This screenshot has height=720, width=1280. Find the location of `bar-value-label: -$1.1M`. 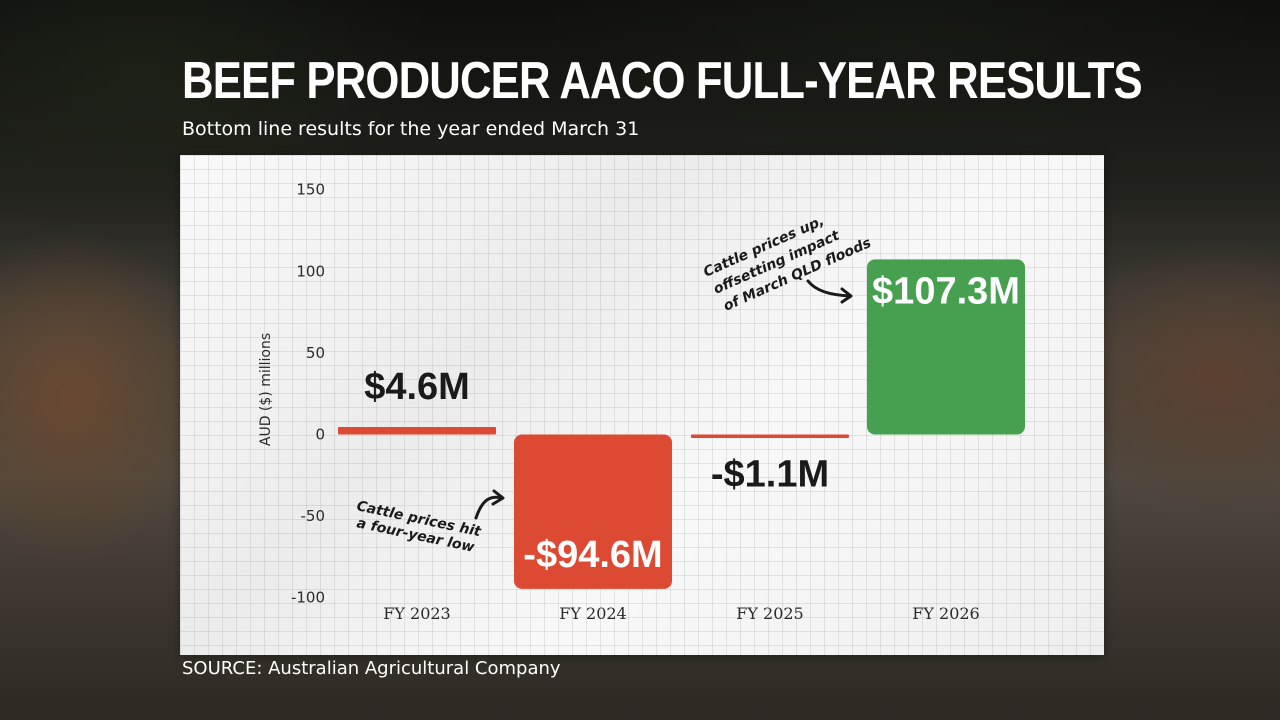

bar-value-label: -$1.1M is located at coordinates (770, 475).